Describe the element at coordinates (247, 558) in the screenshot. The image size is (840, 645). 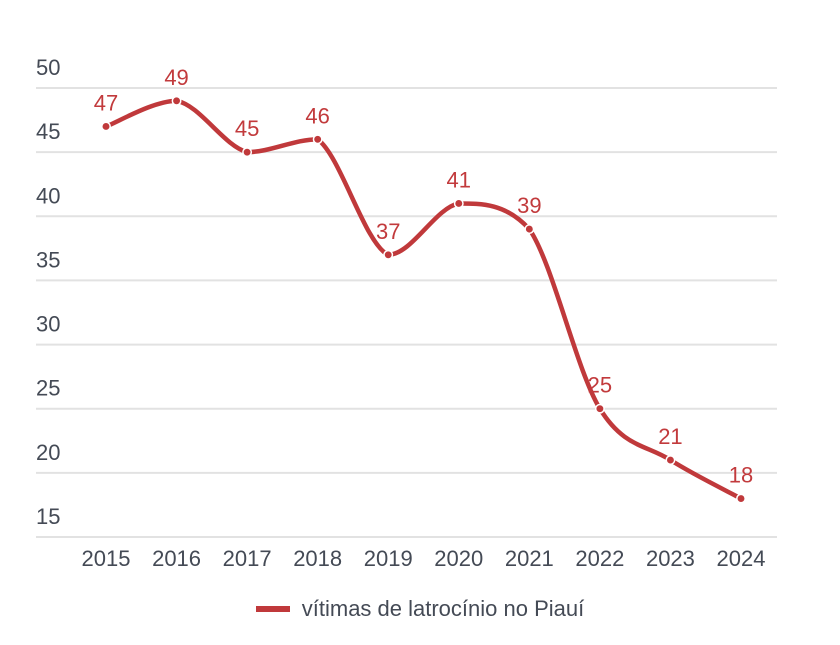
I see `x-tick-label: 2017` at that location.